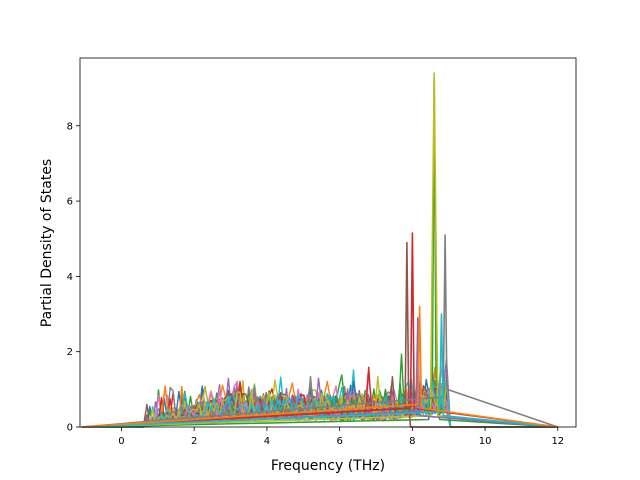 The height and width of the screenshot is (480, 640). I want to click on y-tick-label: 2, so click(70, 352).